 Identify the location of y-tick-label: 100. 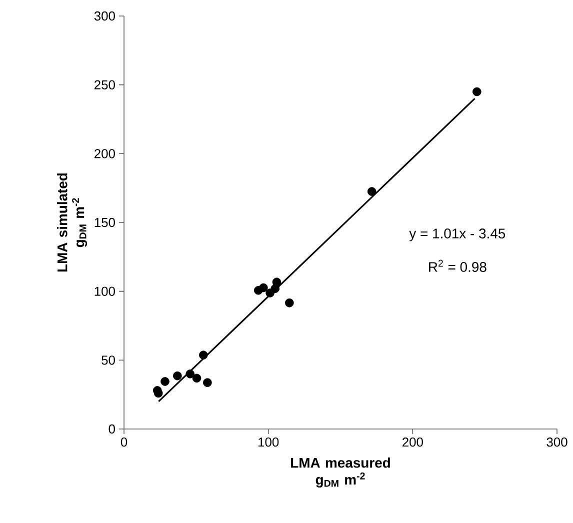
(104, 291).